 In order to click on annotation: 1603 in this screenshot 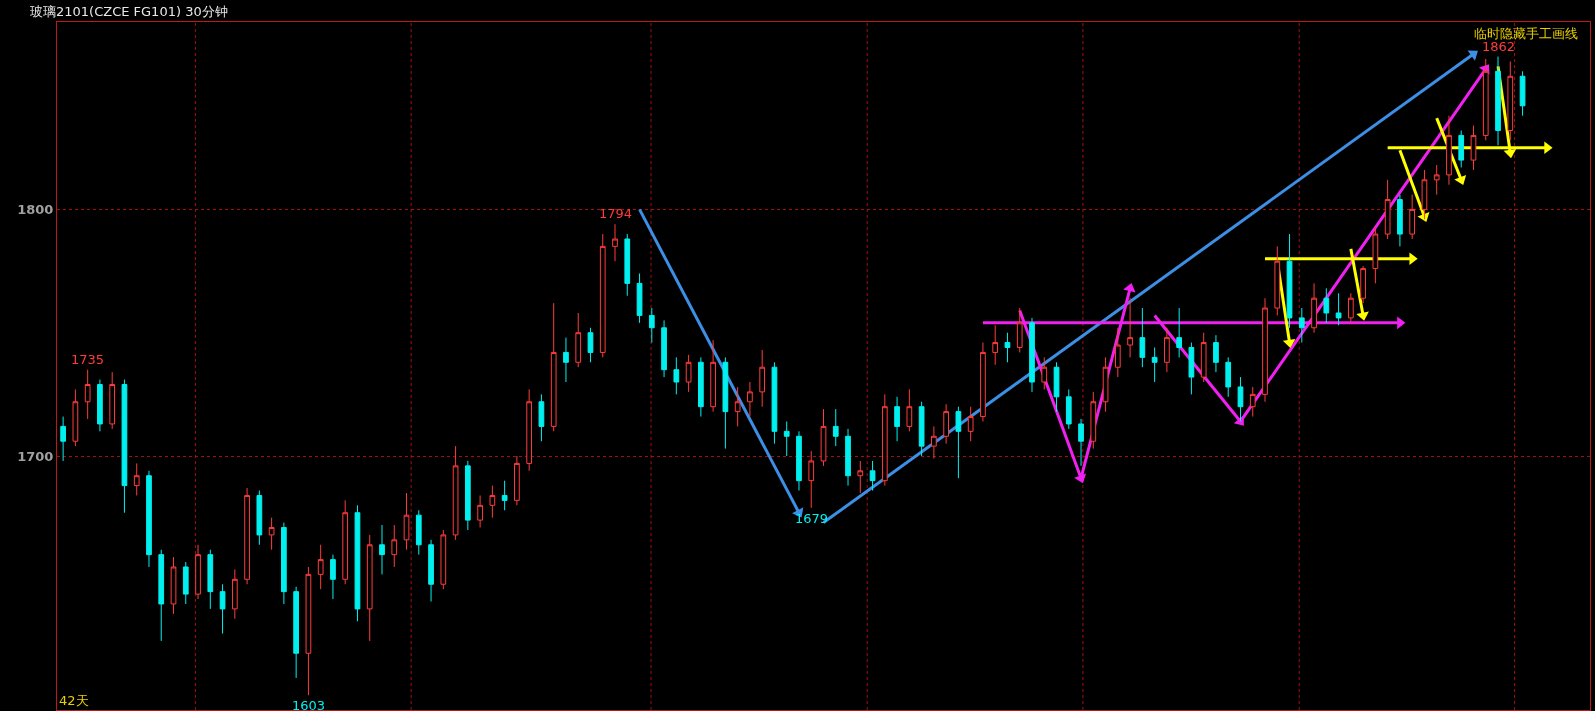, I will do `click(309, 704)`.